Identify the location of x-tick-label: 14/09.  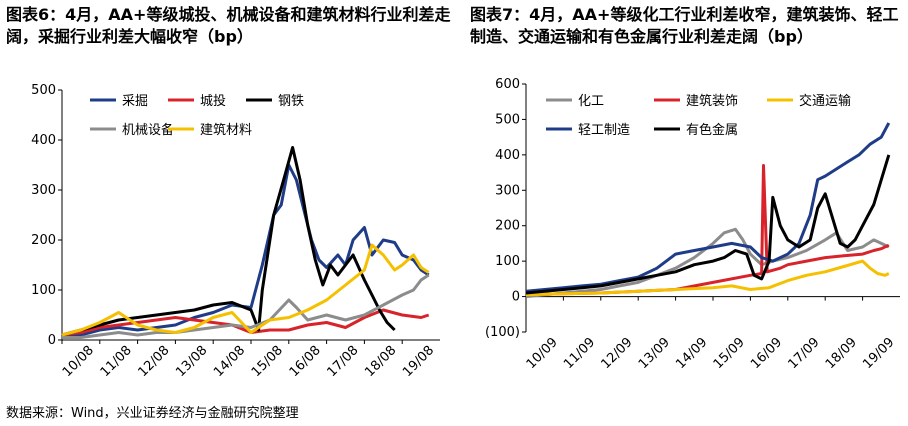
(691, 353).